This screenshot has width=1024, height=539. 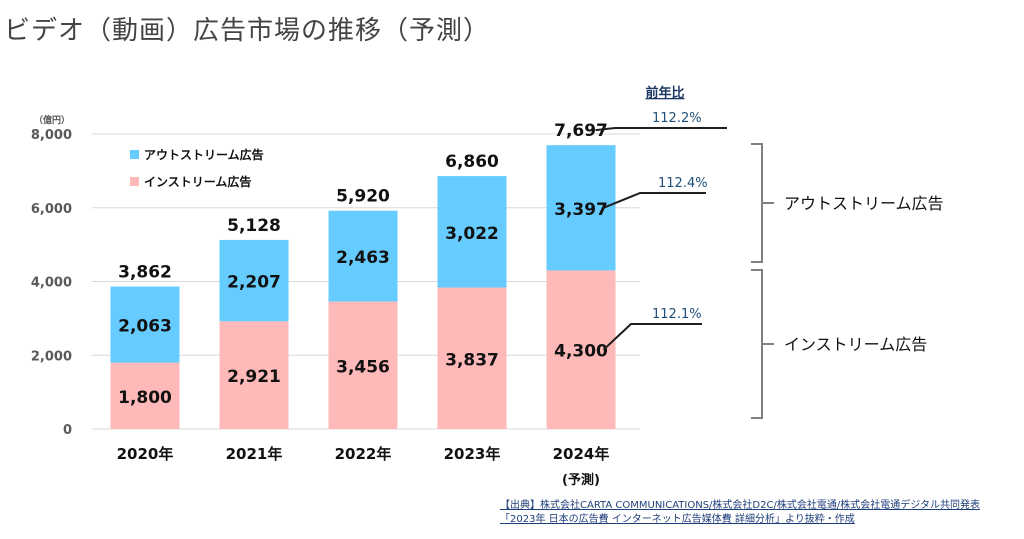 What do you see at coordinates (254, 226) in the screenshot?
I see `bar-total-label: 5,128` at bounding box center [254, 226].